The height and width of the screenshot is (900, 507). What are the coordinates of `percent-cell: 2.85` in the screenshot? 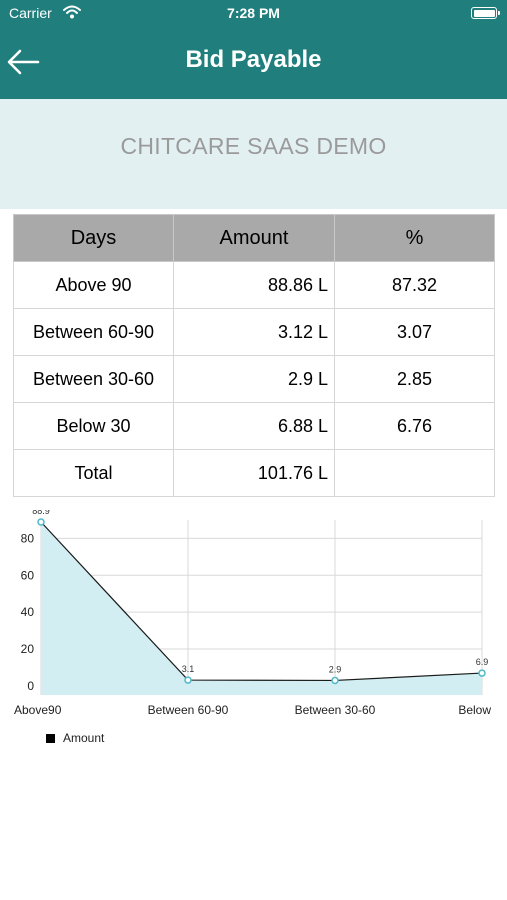 It's located at (414, 379).